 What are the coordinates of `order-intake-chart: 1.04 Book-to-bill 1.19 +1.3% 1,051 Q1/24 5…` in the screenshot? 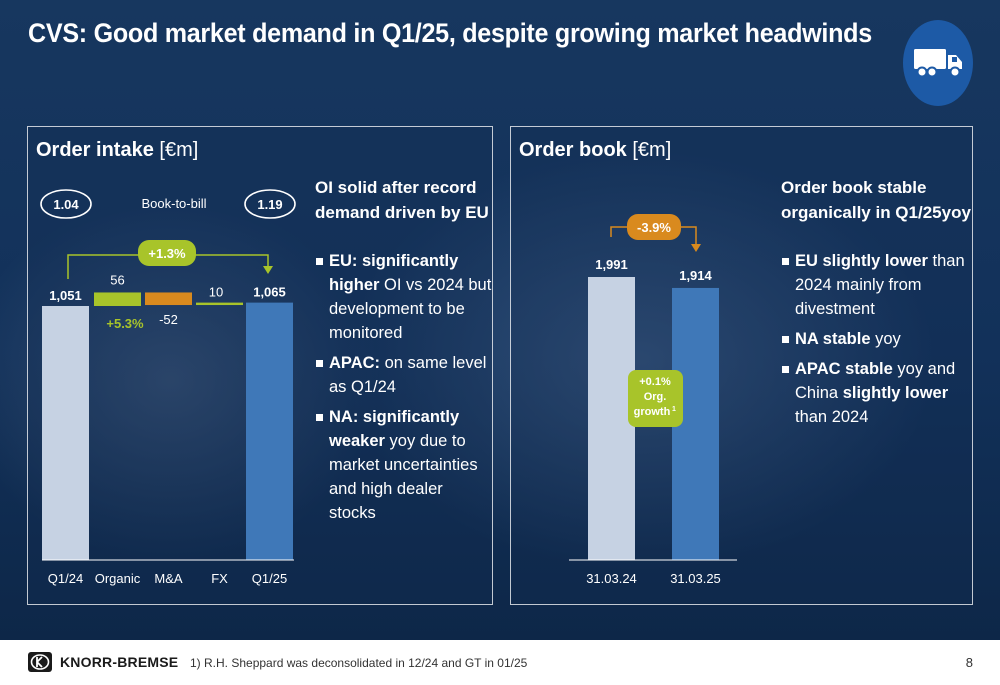 It's located at (168, 387).